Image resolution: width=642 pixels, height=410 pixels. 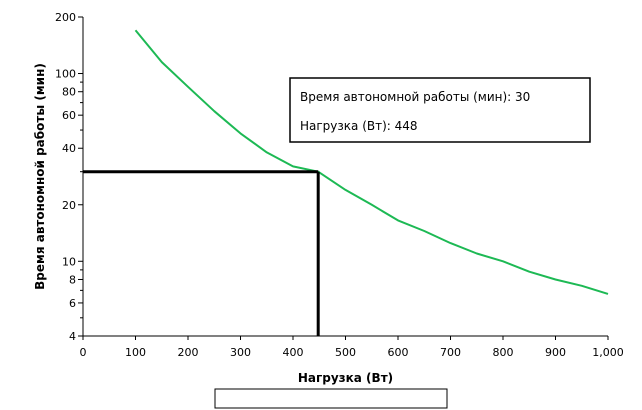 I want to click on info-runtime-text: Время автономной работы (мин): 30, so click(x=415, y=97).